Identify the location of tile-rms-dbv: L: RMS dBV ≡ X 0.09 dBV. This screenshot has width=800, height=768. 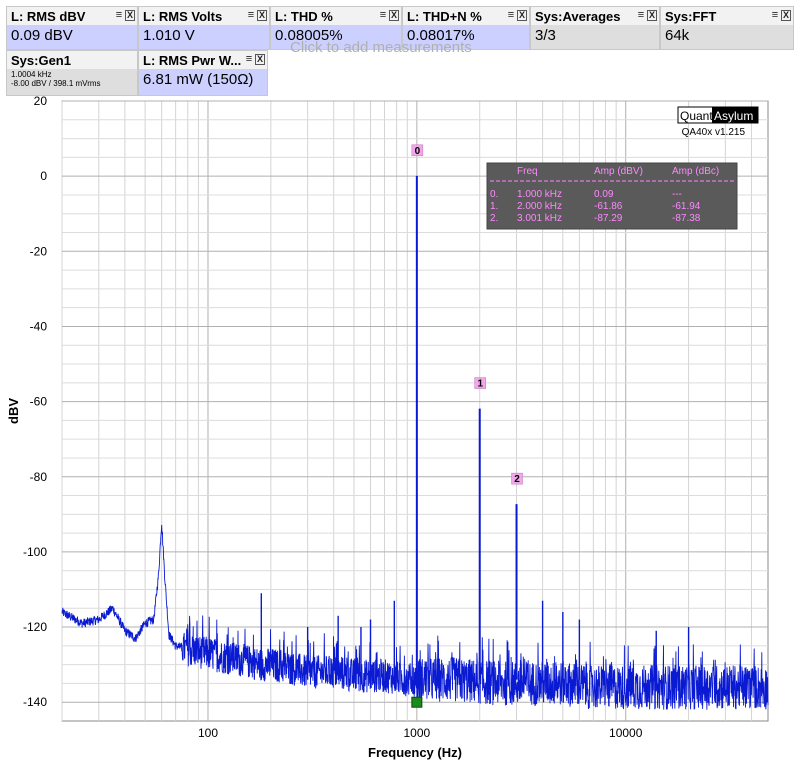
(72, 28).